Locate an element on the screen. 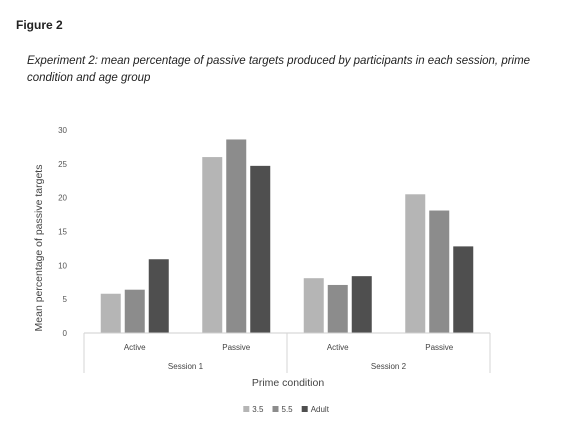 Image resolution: width=569 pixels, height=435 pixels. y-axis-title: Mean percentage of passive targets is located at coordinates (39, 248).